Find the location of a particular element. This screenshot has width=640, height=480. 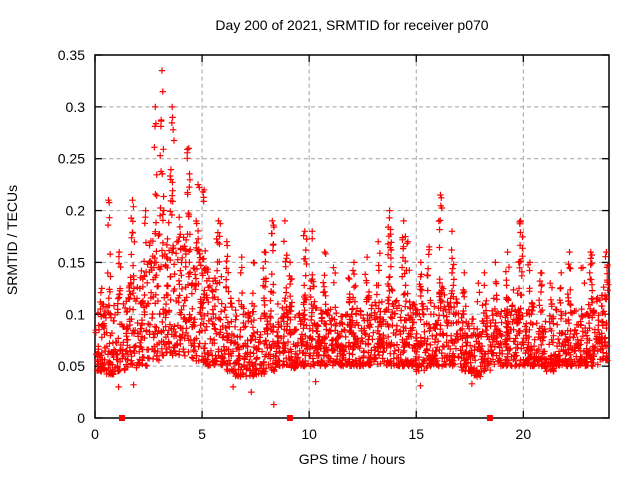

y-tick-label: 0.05 is located at coordinates (71, 366).